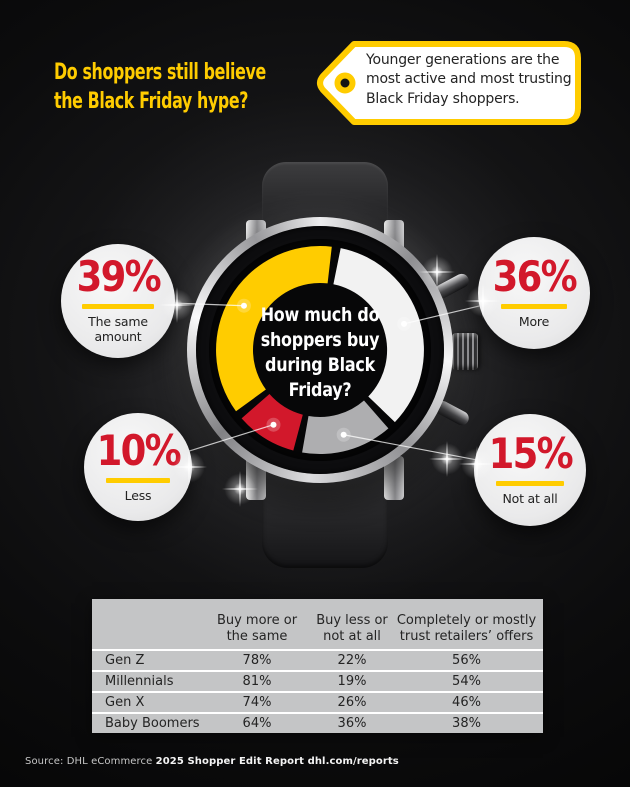  I want to click on row-label: Baby Boomers, so click(152, 723).